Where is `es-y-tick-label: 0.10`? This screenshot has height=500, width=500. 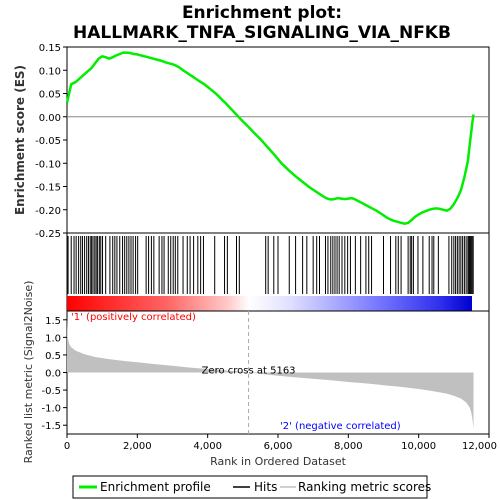
es-y-tick-label: 0.10 is located at coordinates (50, 71).